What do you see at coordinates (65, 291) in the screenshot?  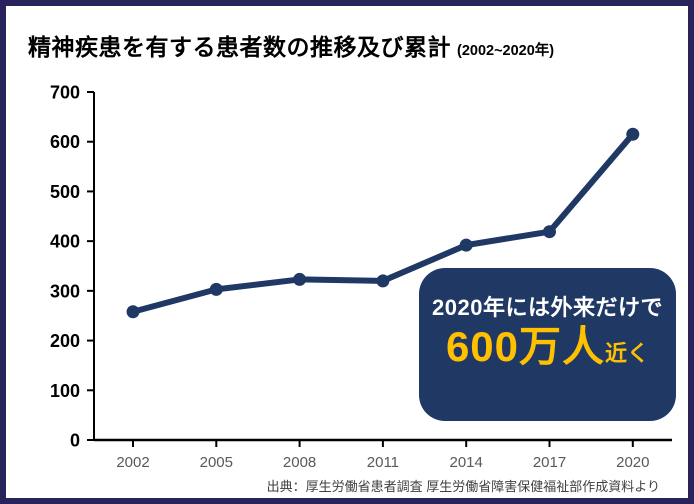 I see `y-axis-tick-label: 300` at bounding box center [65, 291].